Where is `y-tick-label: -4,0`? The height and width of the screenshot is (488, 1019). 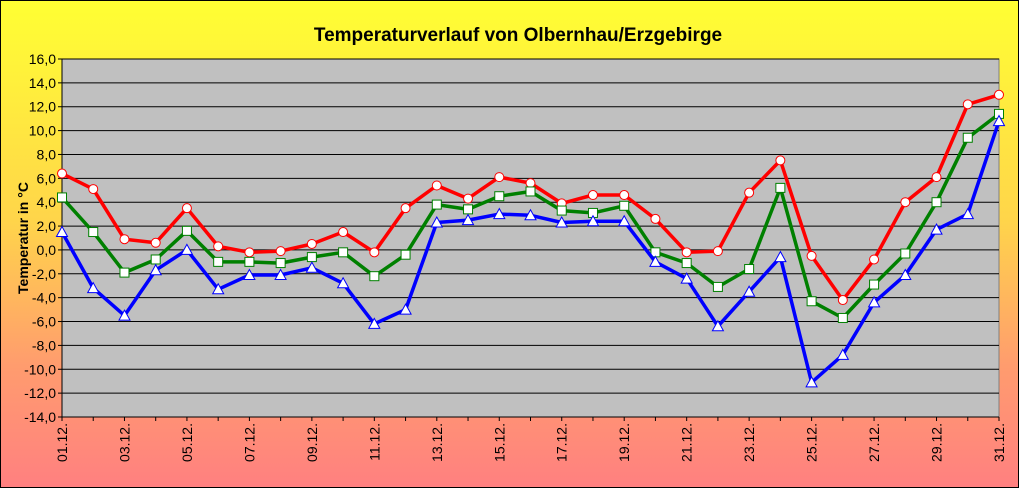
y-tick-label: -4,0 is located at coordinates (44, 298).